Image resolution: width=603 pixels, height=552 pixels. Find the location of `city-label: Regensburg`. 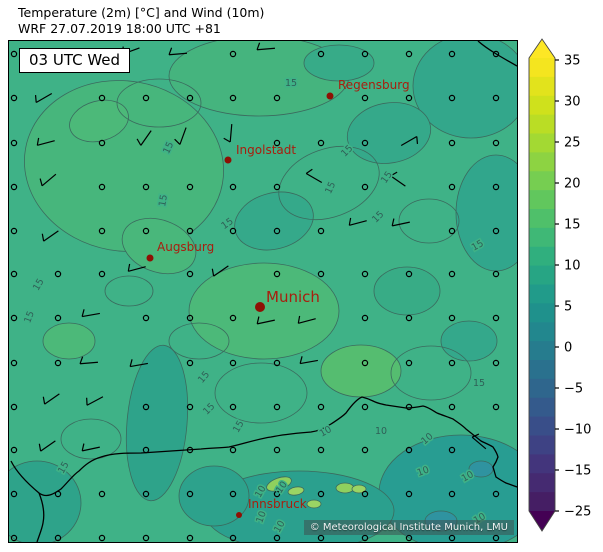

city-label: Regensburg is located at coordinates (374, 85).